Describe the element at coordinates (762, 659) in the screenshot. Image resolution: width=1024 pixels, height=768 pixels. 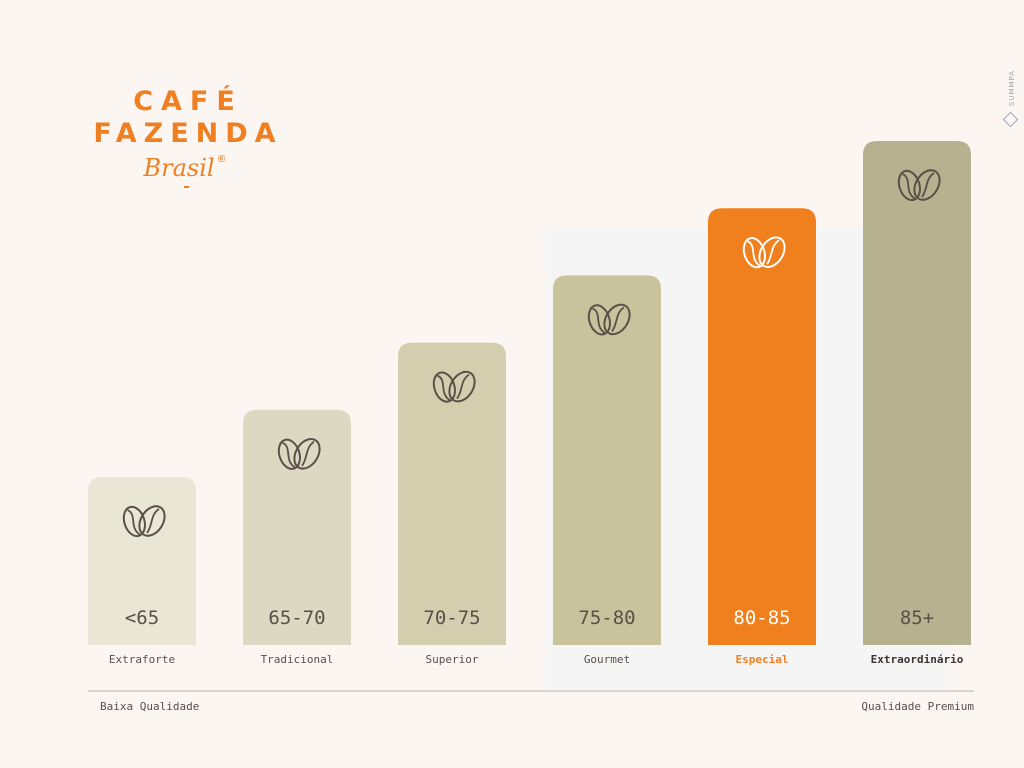
I see `category-label: Especial` at that location.